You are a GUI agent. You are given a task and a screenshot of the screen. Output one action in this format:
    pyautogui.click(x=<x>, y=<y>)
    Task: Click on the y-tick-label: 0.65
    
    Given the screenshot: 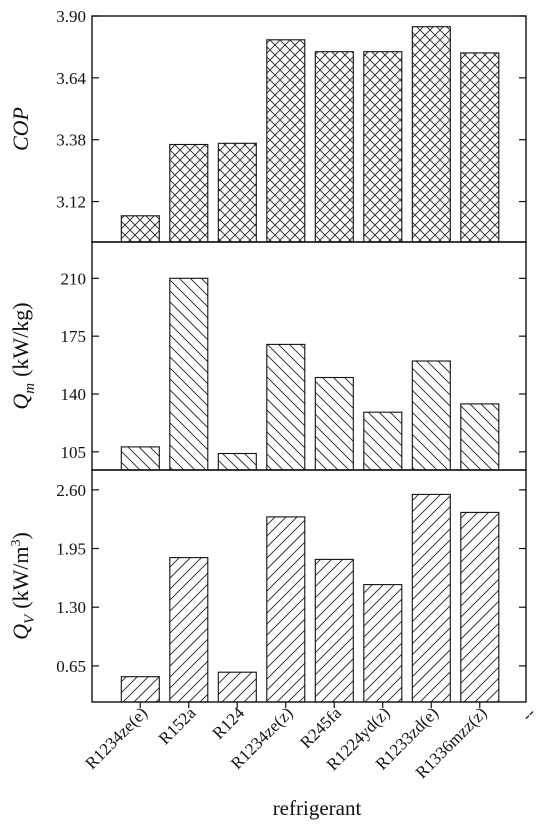 What is the action you would take?
    pyautogui.click(x=71, y=666)
    